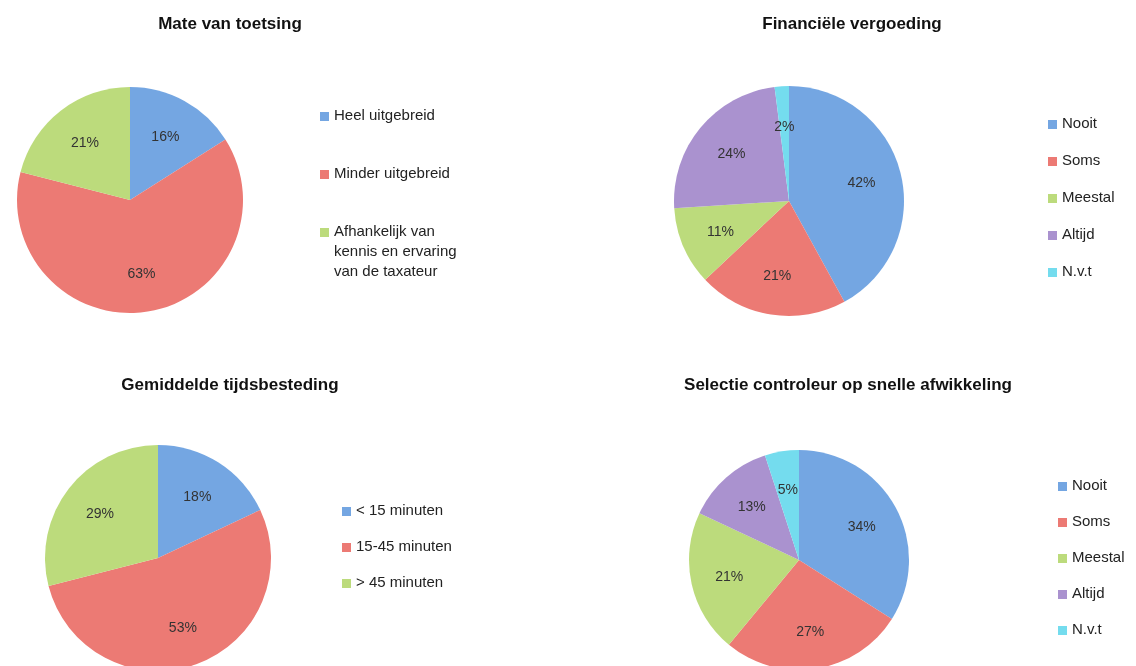 Image resolution: width=1136 pixels, height=666 pixels. What do you see at coordinates (400, 582) in the screenshot?
I see `legend-label: > 45 minuten` at bounding box center [400, 582].